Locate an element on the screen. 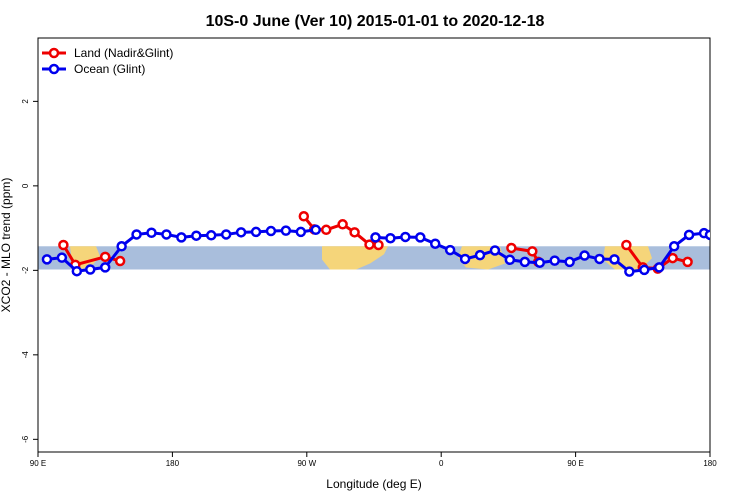 The image size is (750, 500). y-axis-label: XCO2 - MLO trend (ppm) is located at coordinates (6, 245).